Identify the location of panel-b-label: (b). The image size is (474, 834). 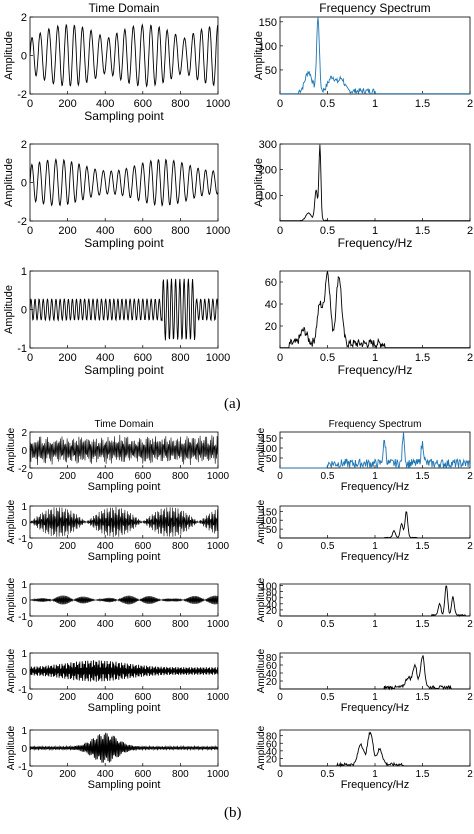
(233, 813).